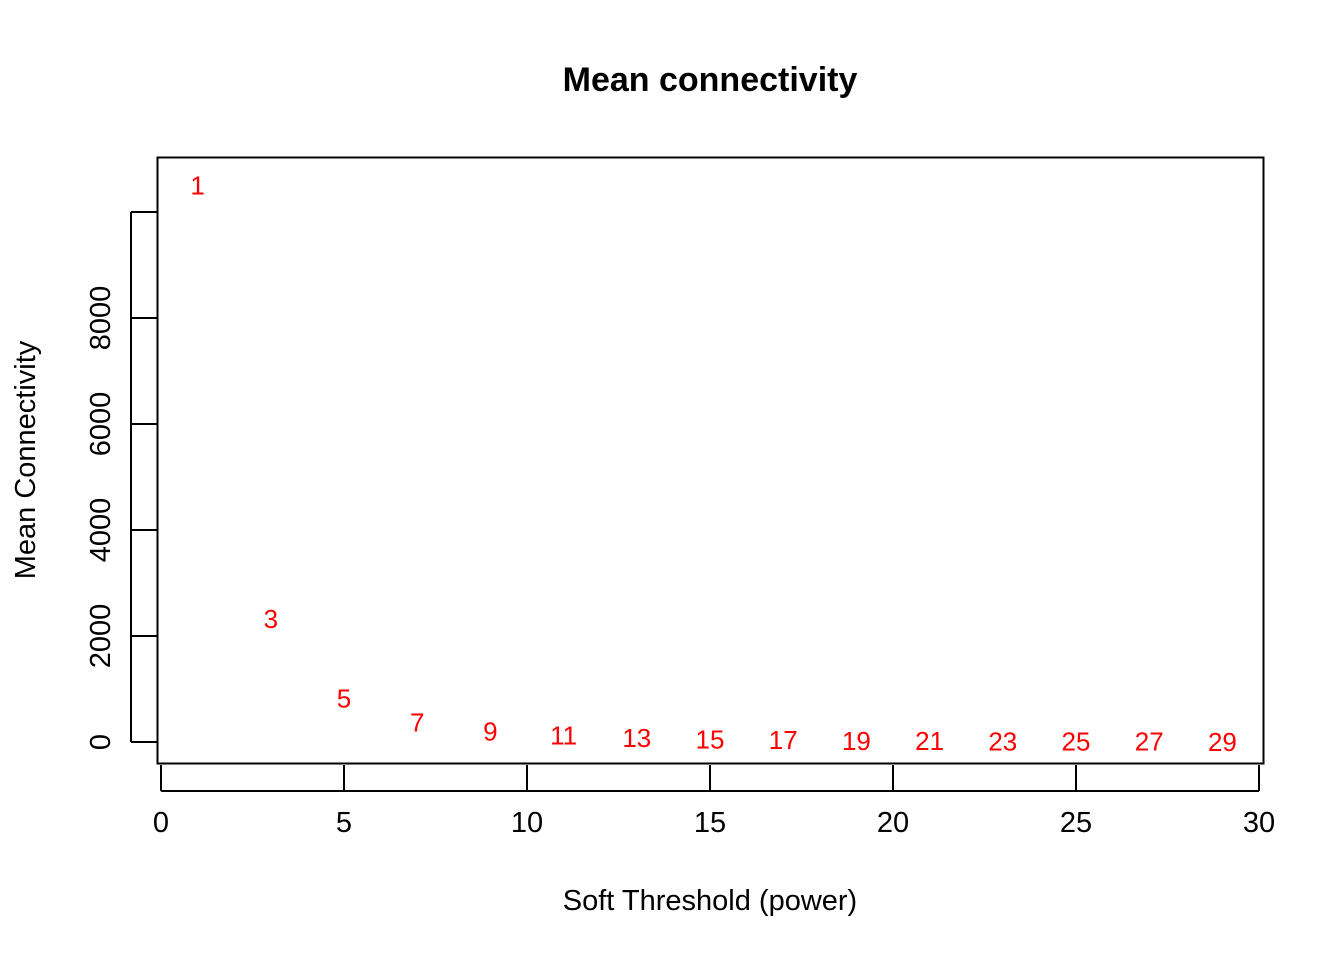 The image size is (1344, 960). I want to click on x-axis-label: Soft Threshold (power), so click(710, 901).